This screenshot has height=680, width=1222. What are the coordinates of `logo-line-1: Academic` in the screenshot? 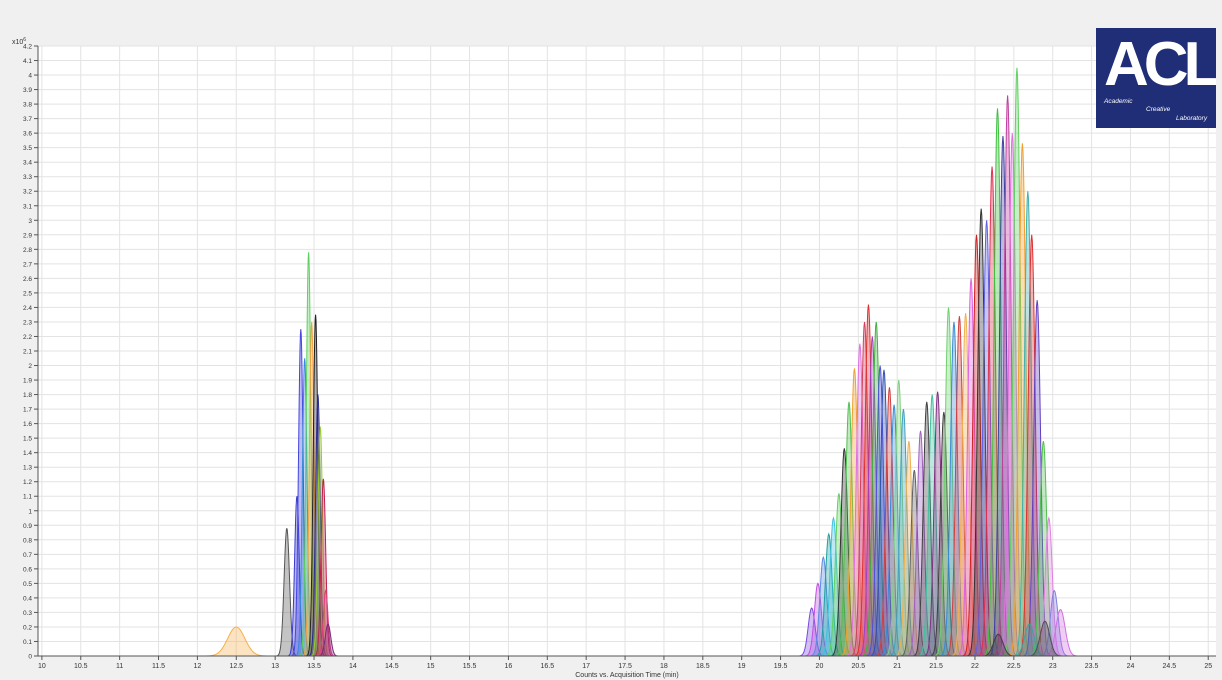 It's located at (1118, 101).